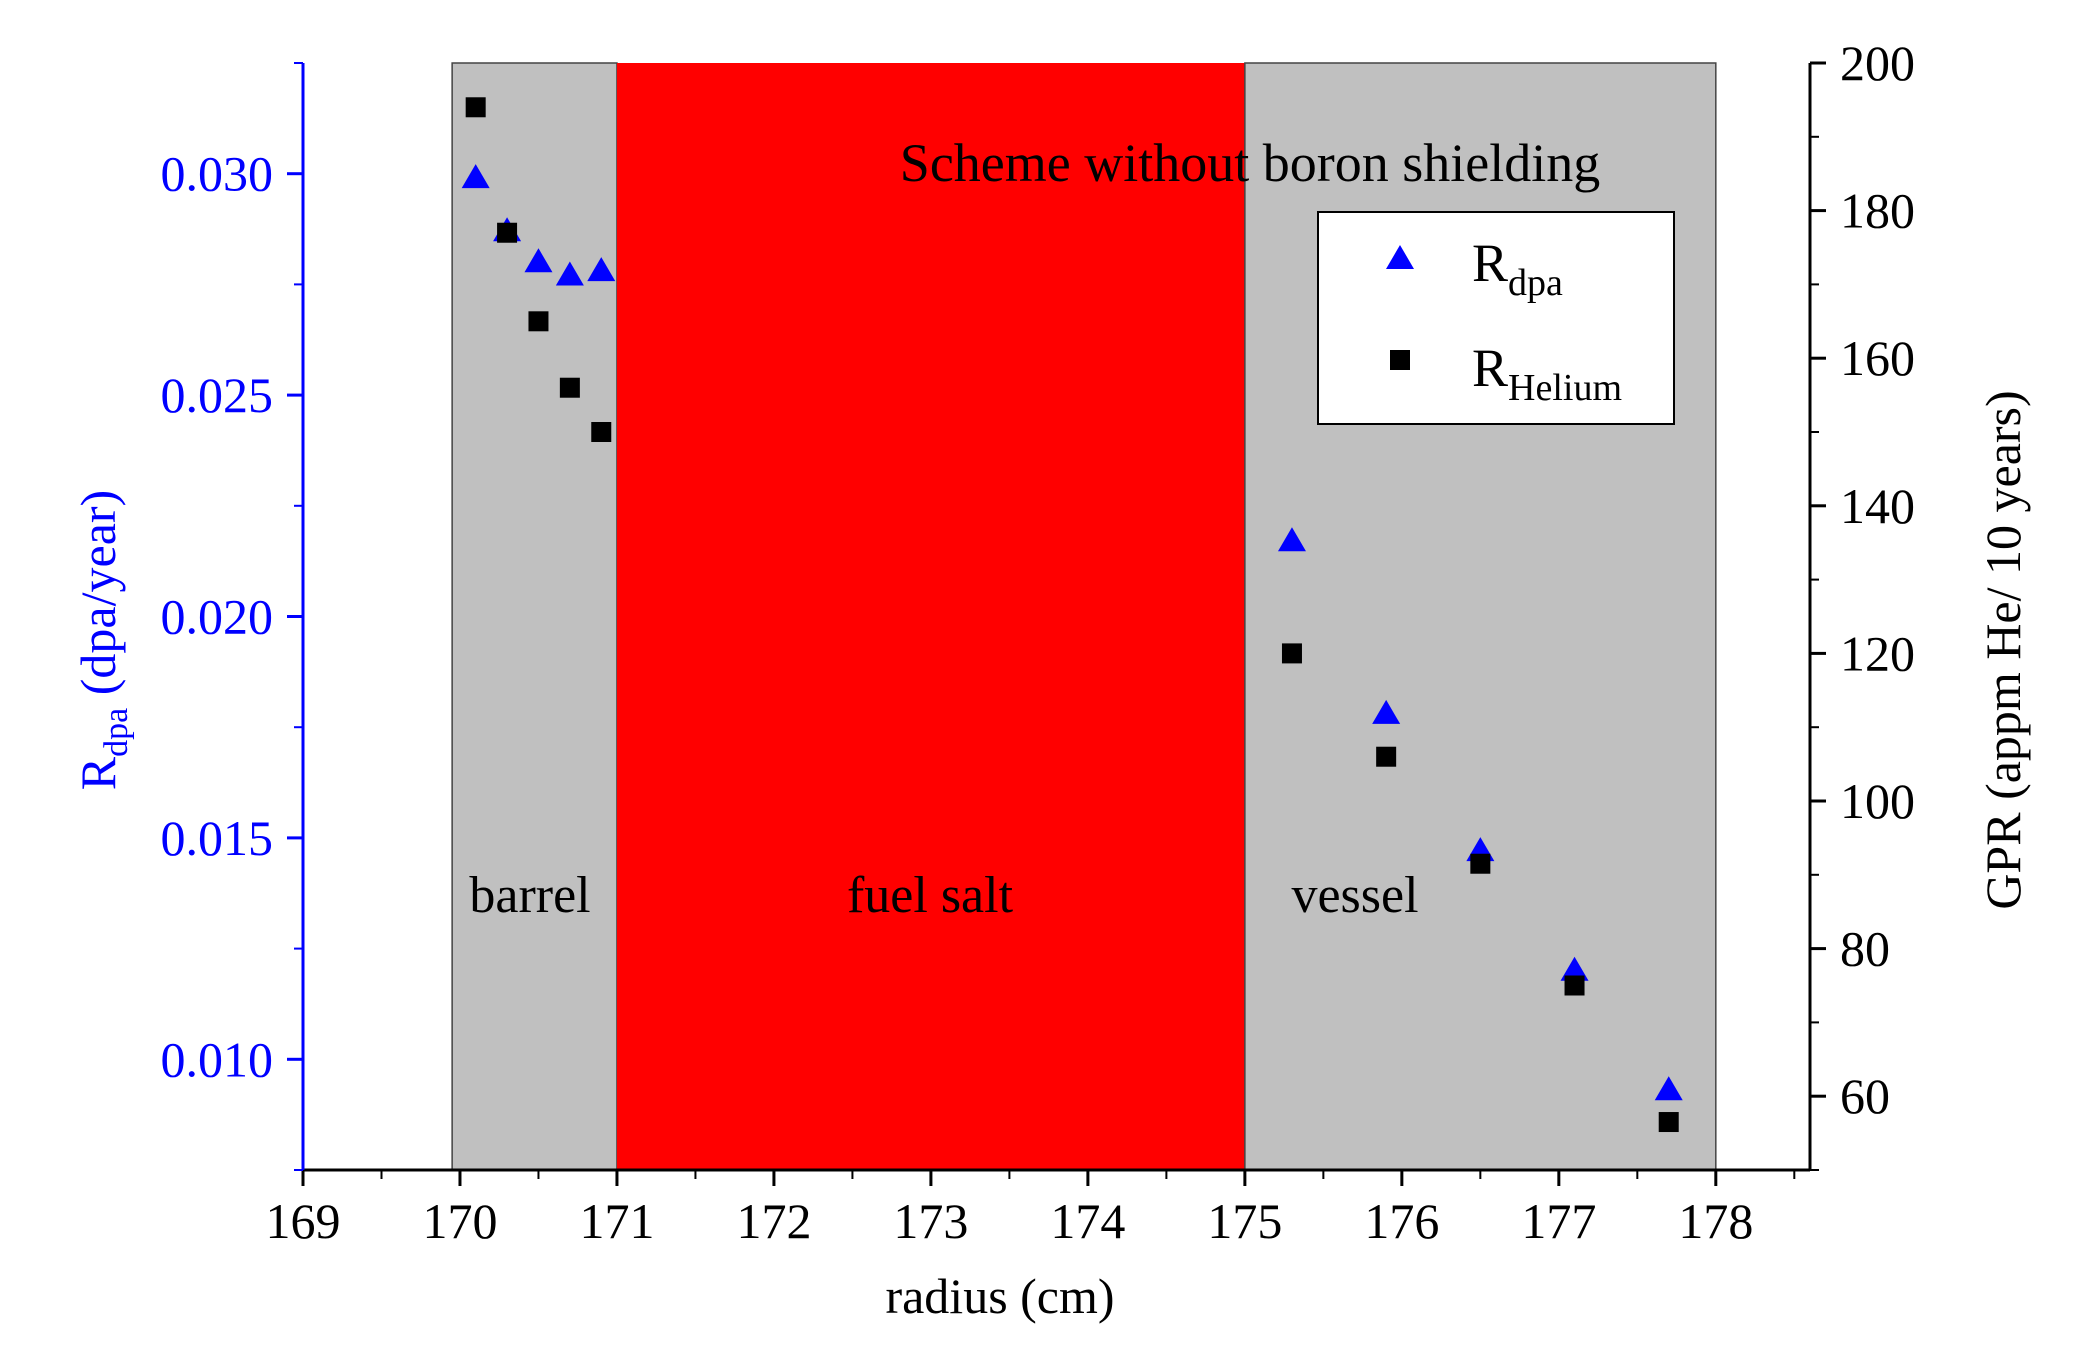 The image size is (2090, 1360). What do you see at coordinates (930, 895) in the screenshot?
I see `region-label-fuel-salt: fuel salt` at bounding box center [930, 895].